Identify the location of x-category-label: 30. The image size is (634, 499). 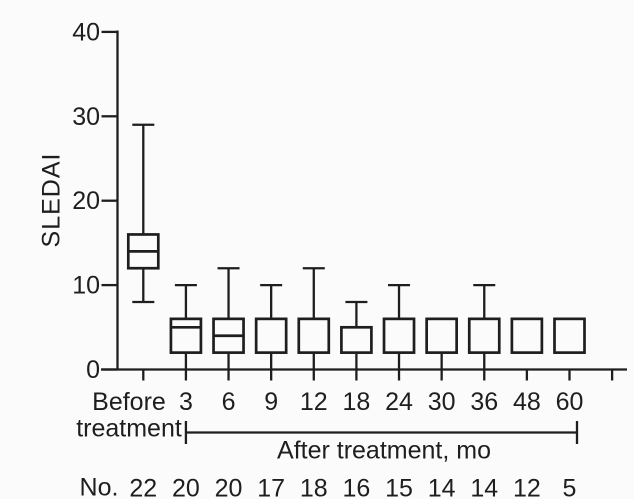
(442, 402).